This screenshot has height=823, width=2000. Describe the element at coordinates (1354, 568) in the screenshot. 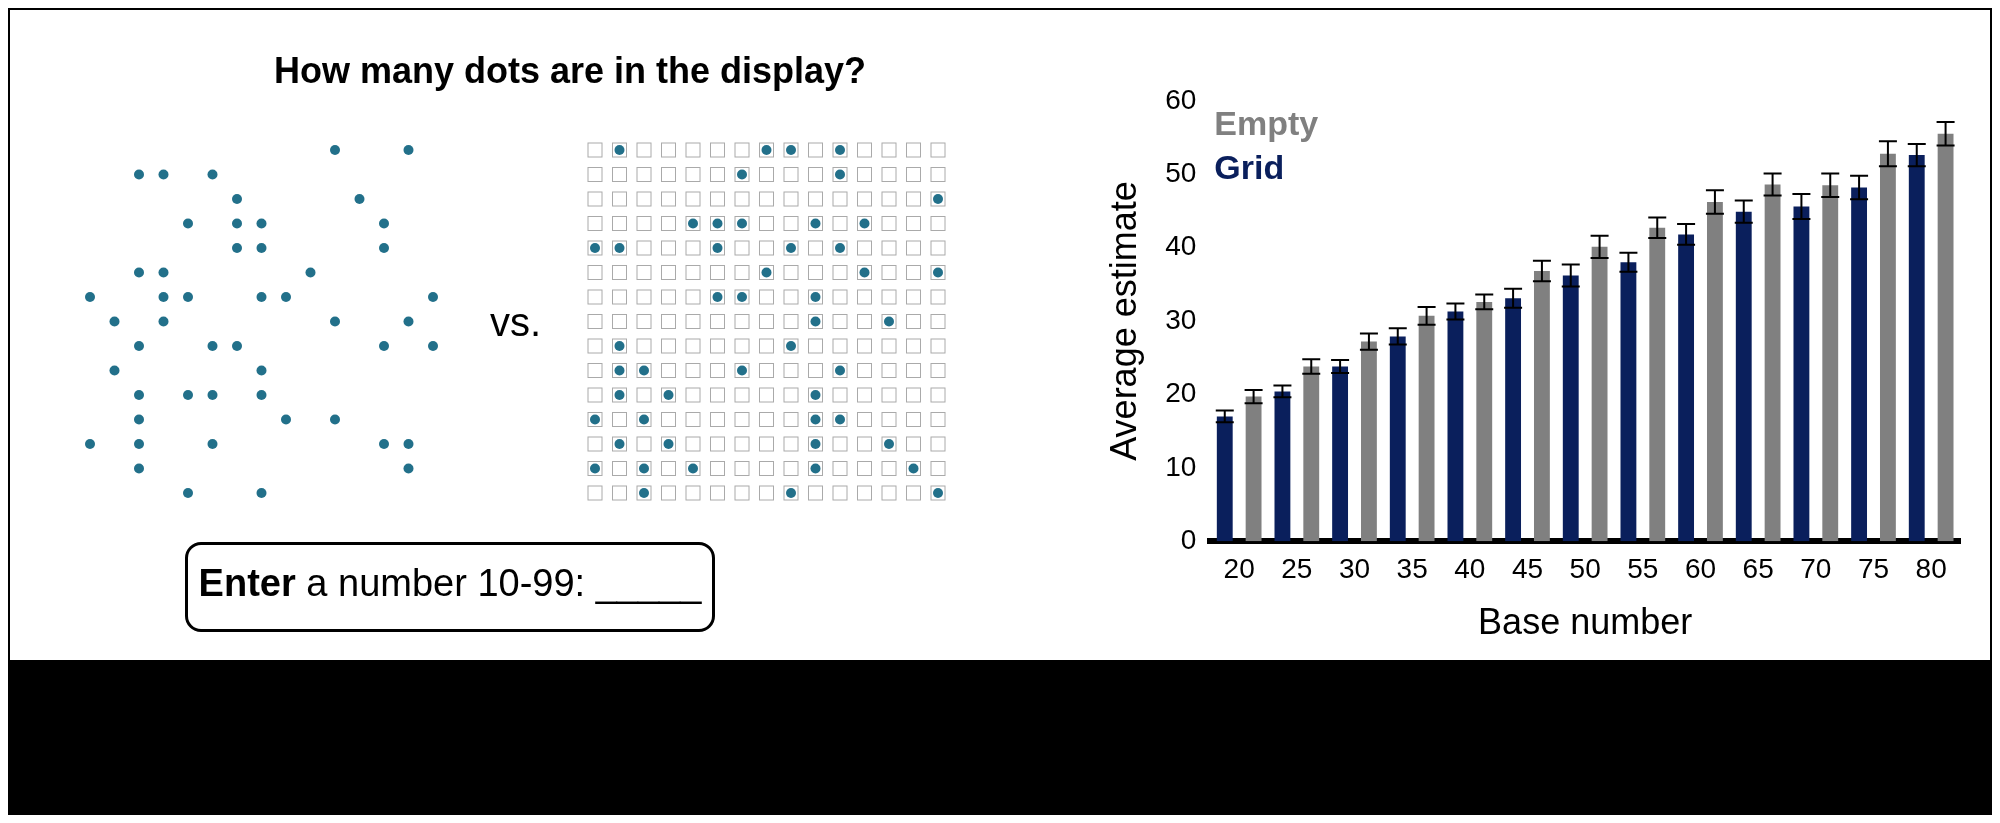

I see `x-tick-label: 30` at that location.